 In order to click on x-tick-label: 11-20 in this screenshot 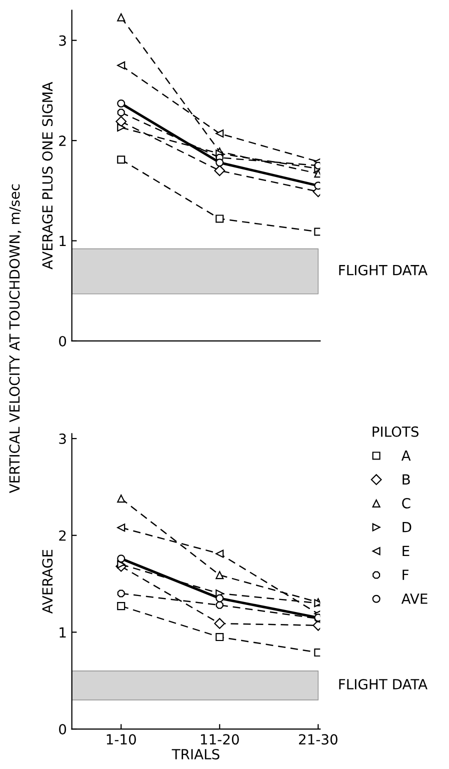, I will do `click(219, 739)`.